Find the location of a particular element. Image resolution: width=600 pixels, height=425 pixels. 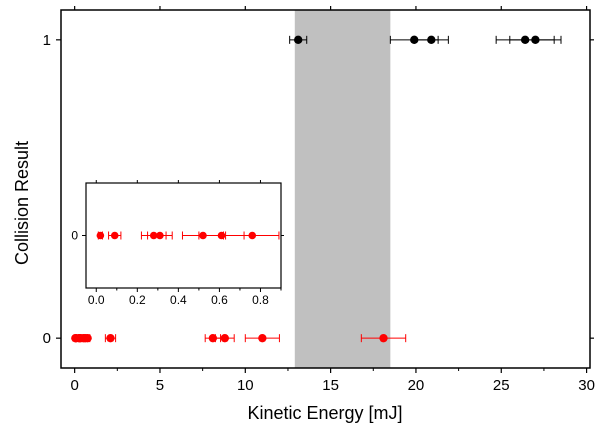

shaded-band is located at coordinates (342, 189).